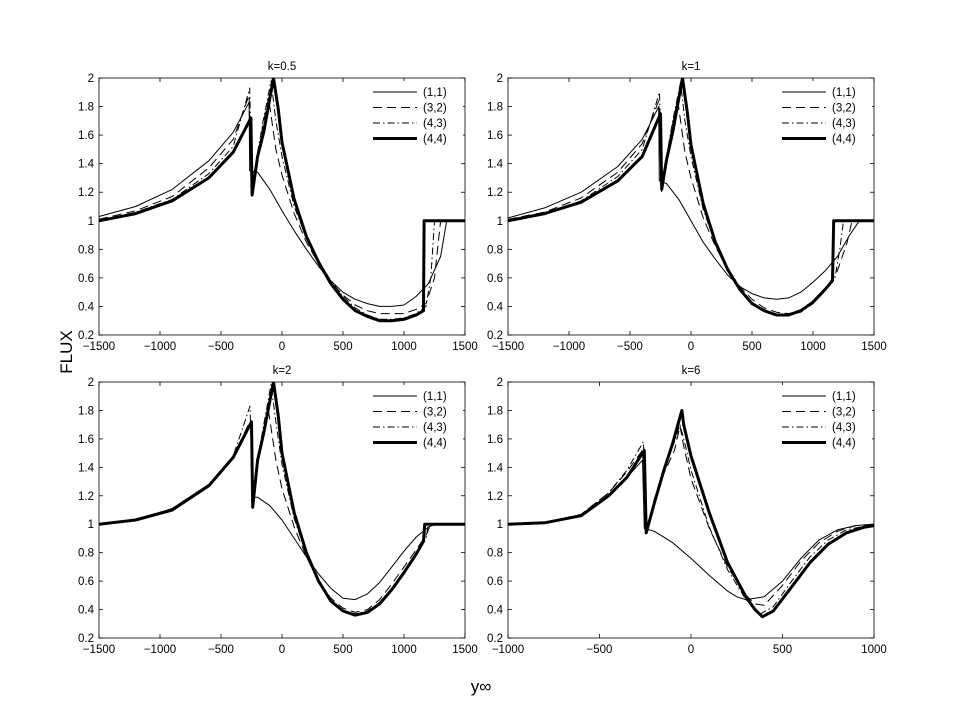  Describe the element at coordinates (66, 351) in the screenshot. I see `y-axis-label: FLUX` at that location.